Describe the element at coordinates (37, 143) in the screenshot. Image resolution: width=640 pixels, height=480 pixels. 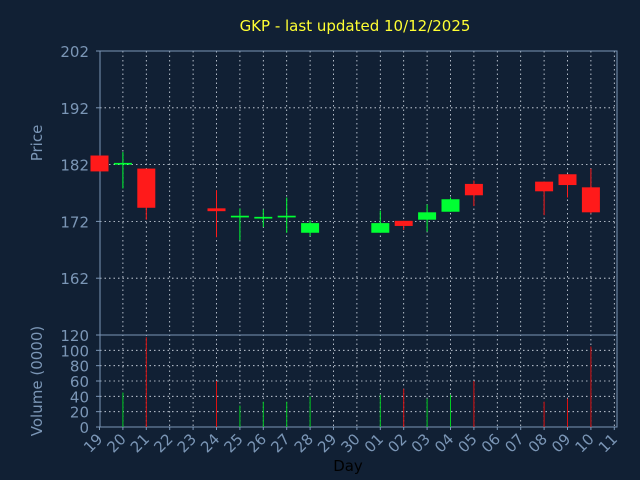
I see `price-axis-title: Price` at that location.